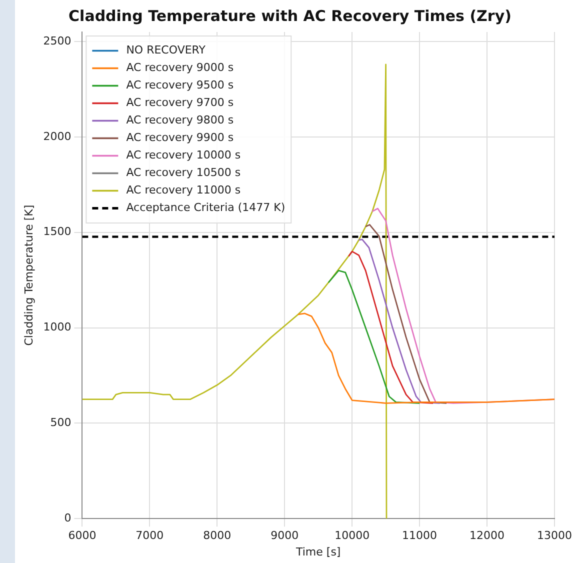 This screenshot has width=575, height=563. What do you see at coordinates (61, 423) in the screenshot?
I see `y-tick-label: 500` at bounding box center [61, 423].